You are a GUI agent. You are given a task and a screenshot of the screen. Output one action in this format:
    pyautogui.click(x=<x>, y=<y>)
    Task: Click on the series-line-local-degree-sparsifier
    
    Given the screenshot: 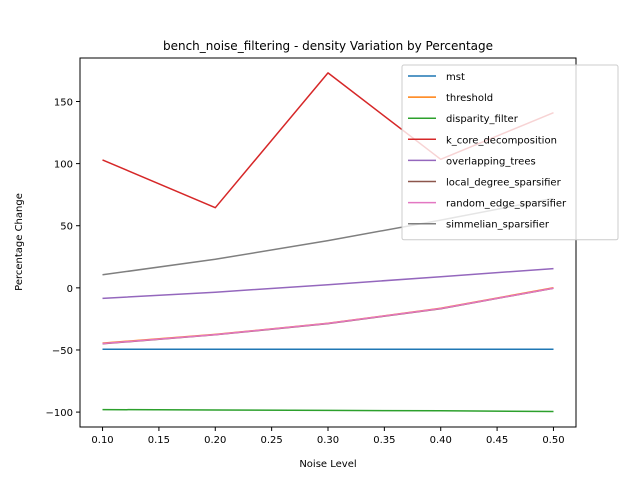 What is the action you would take?
    pyautogui.click(x=328, y=316)
    